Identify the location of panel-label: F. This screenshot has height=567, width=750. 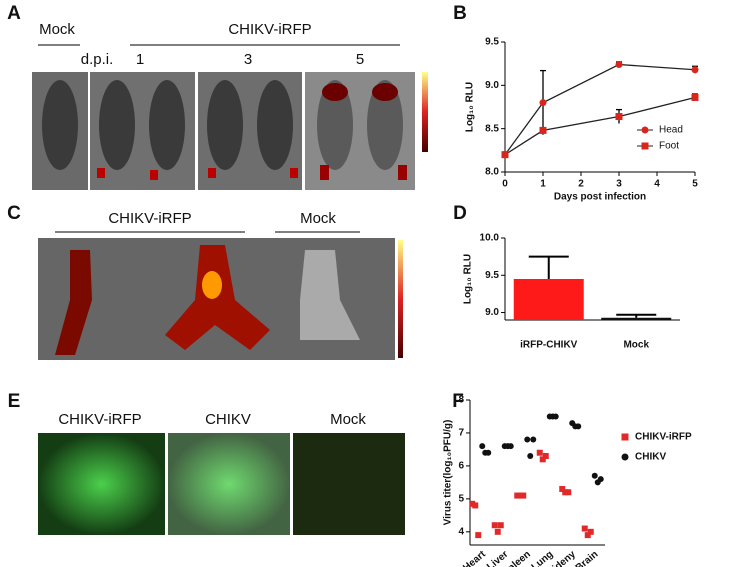
(458, 401).